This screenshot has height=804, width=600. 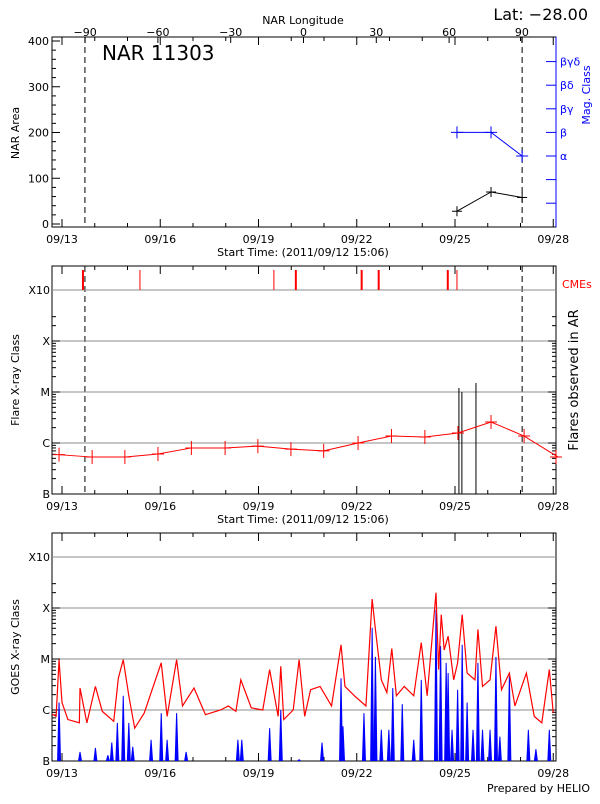 I want to click on longitude-tick-label: −30, so click(x=230, y=32).